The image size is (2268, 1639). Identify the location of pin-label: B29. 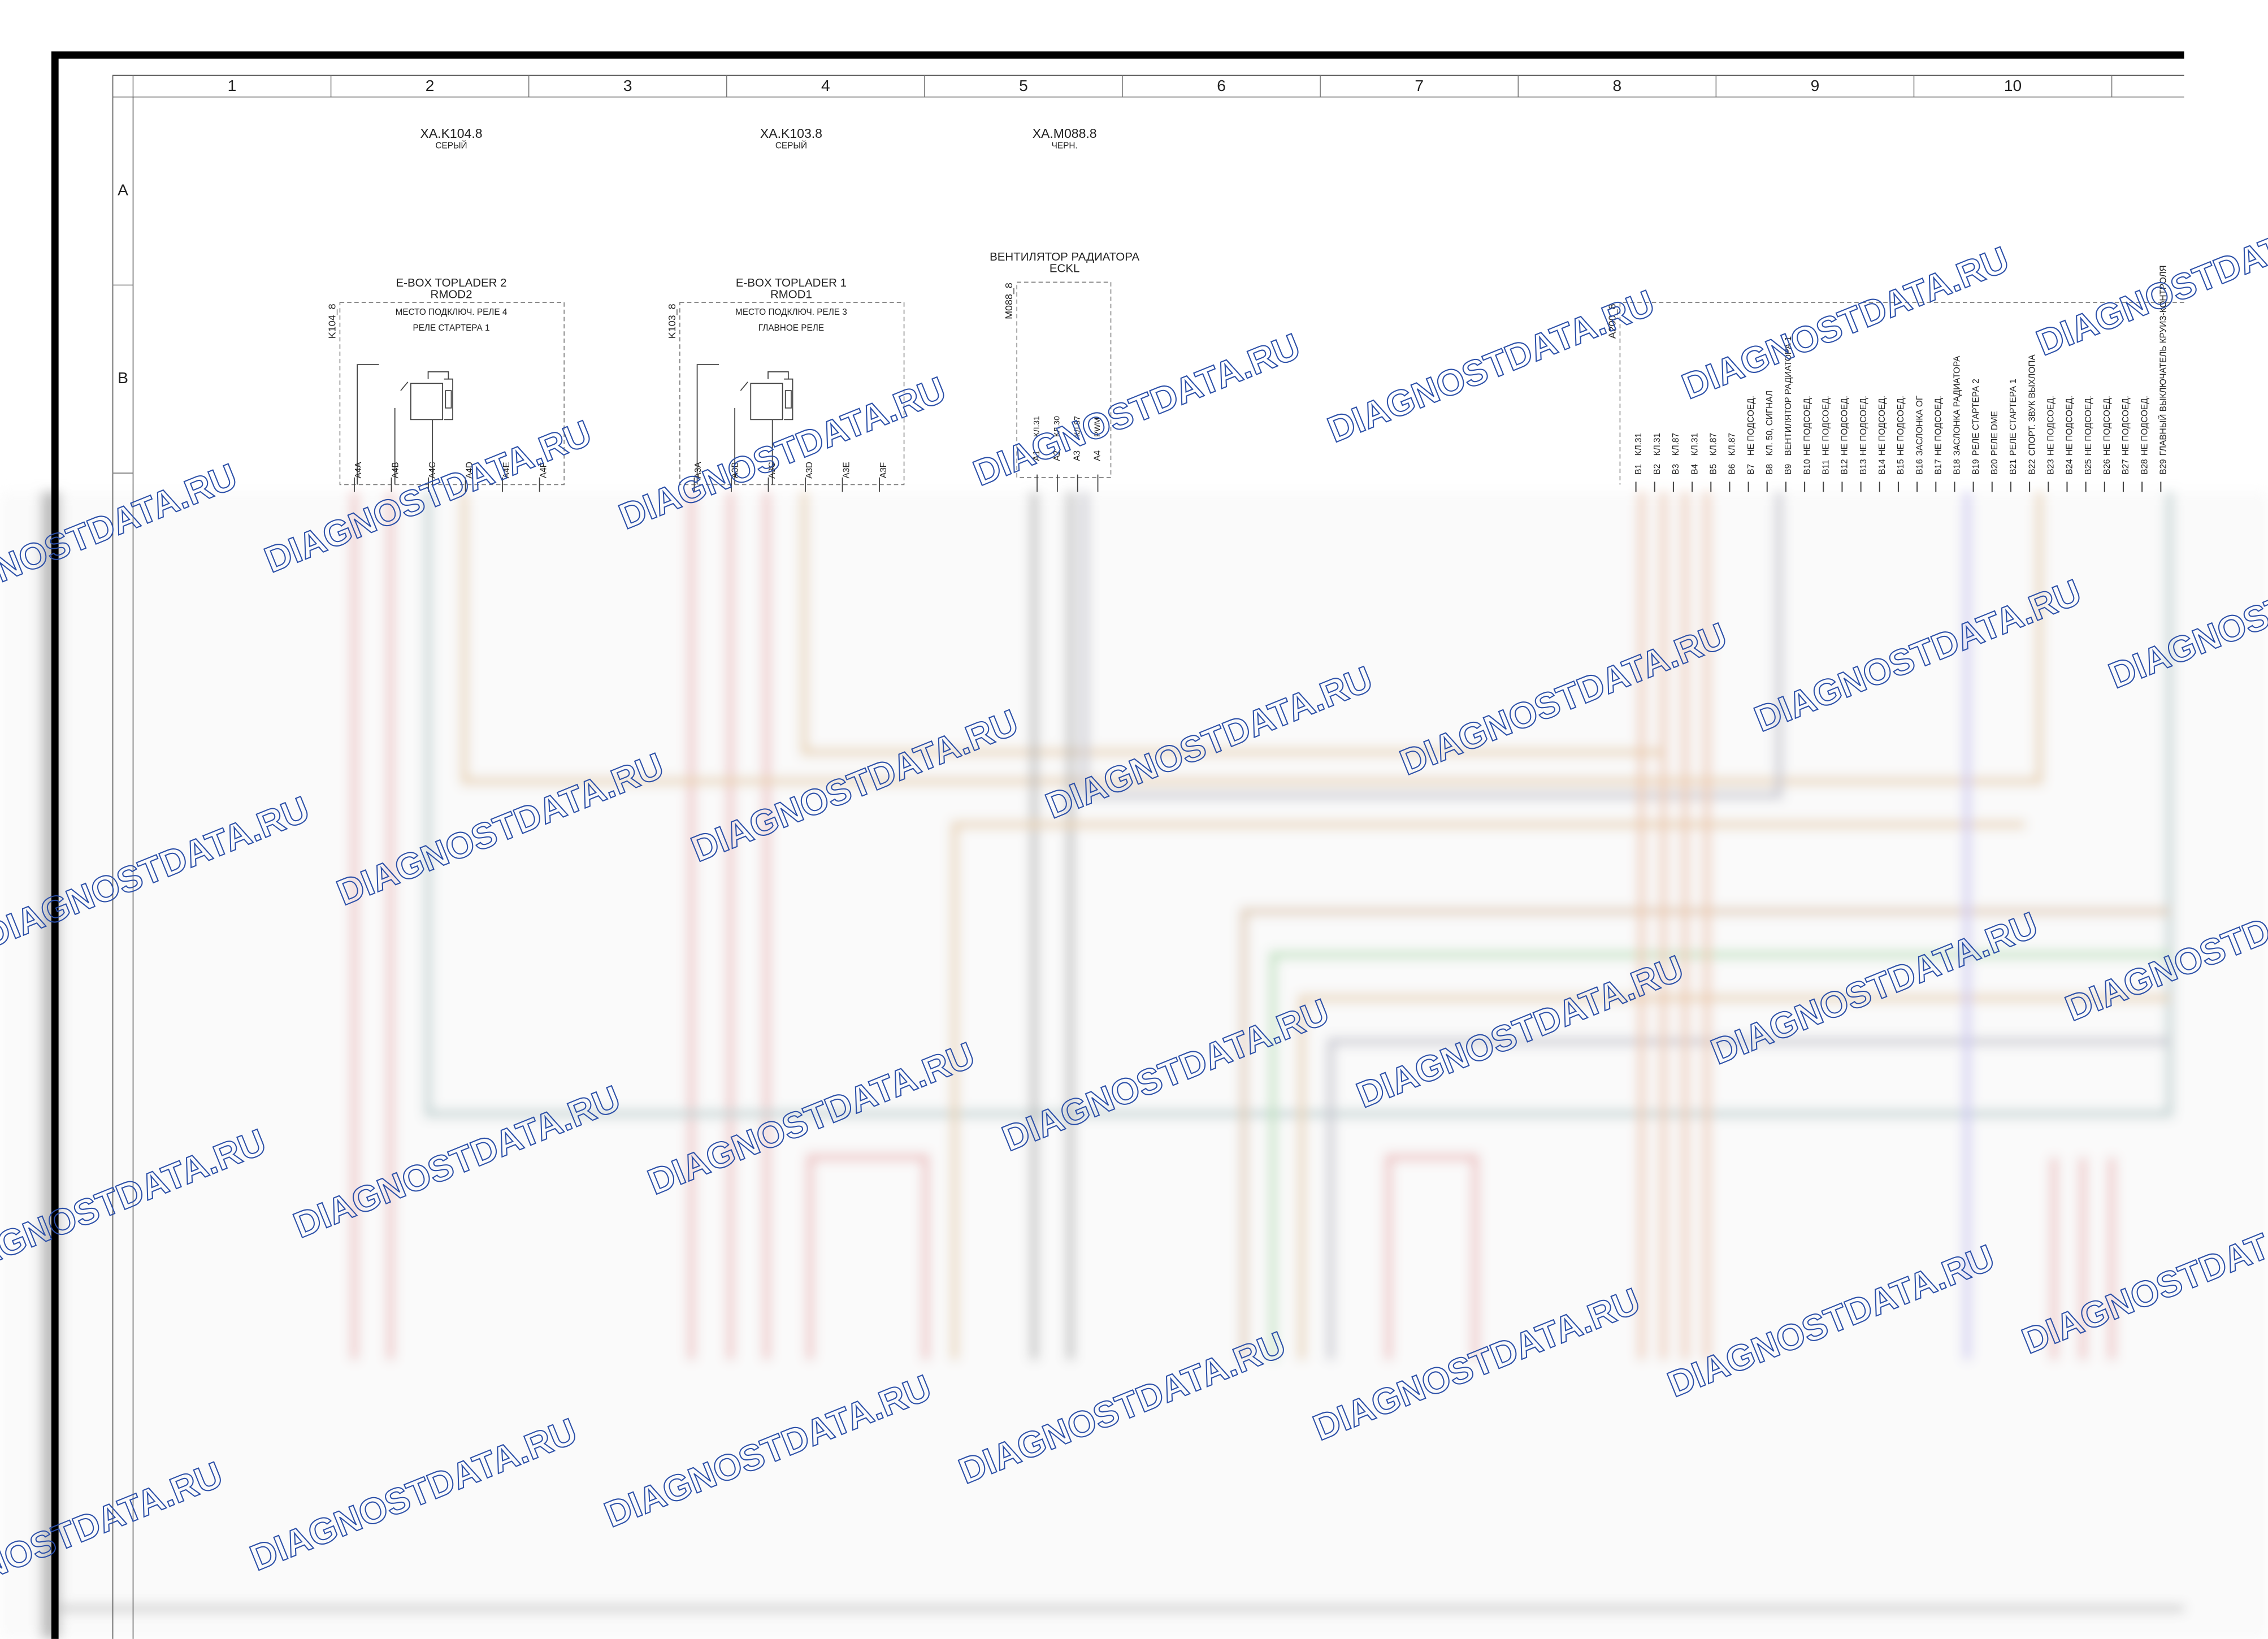
(2163, 466).